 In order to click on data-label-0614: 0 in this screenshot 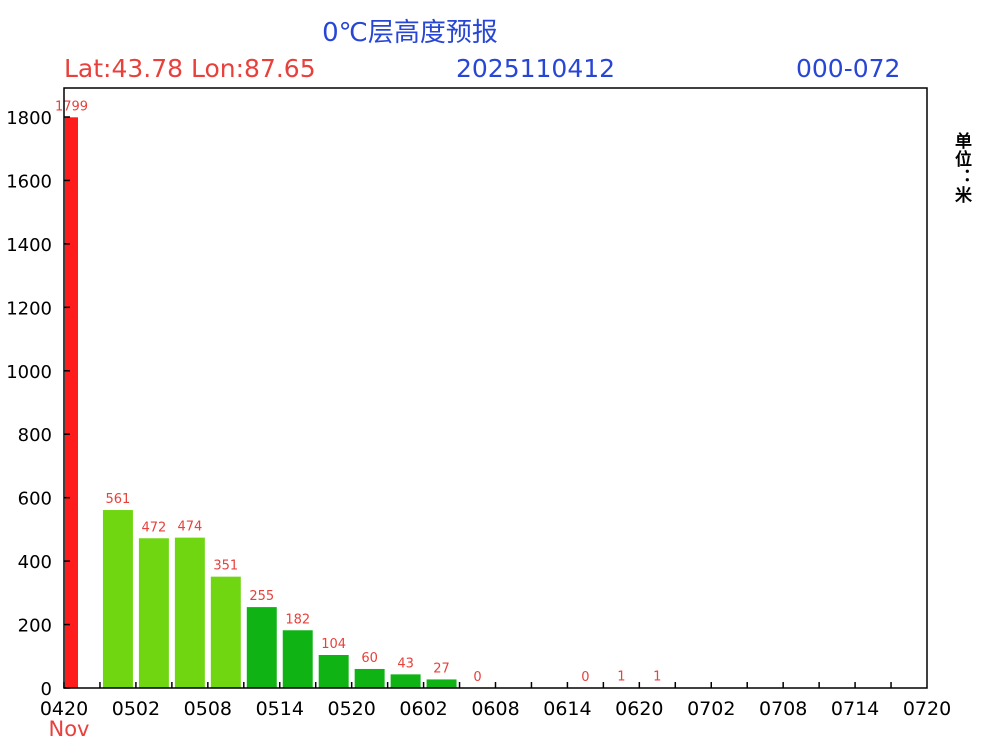, I will do `click(585, 677)`.